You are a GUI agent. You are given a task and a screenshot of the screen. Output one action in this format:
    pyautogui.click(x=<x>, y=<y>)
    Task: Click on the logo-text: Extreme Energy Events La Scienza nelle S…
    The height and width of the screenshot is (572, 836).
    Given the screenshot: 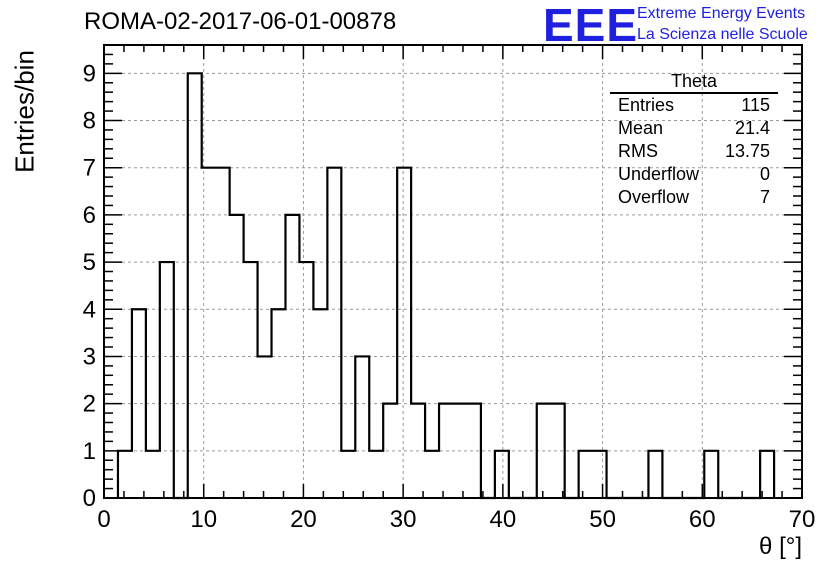 What is the action you would take?
    pyautogui.click(x=722, y=24)
    